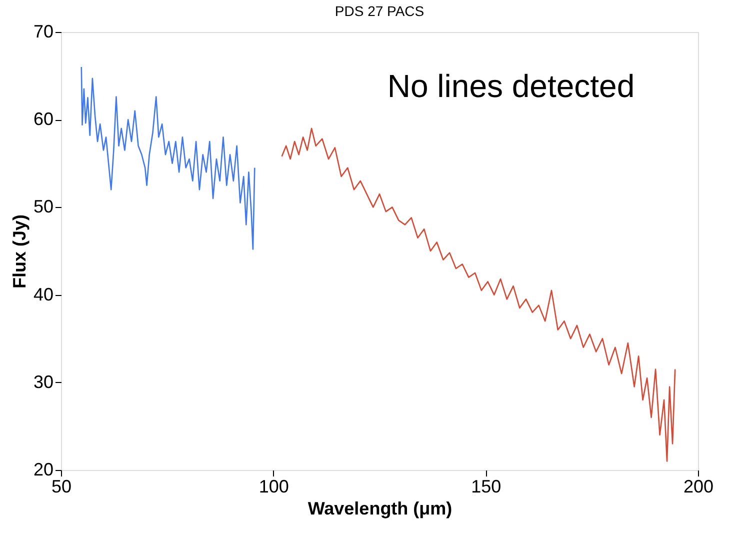 This screenshot has width=750, height=545. I want to click on x-tick-label: 100, so click(273, 486).